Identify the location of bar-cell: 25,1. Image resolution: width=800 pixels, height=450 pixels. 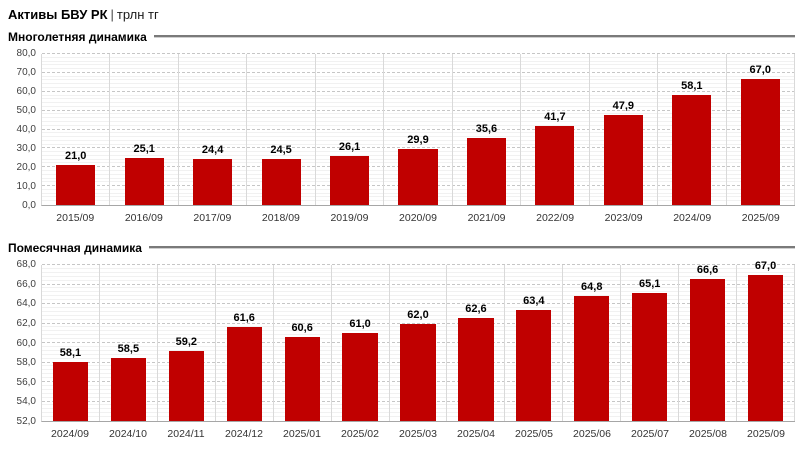
(144, 129).